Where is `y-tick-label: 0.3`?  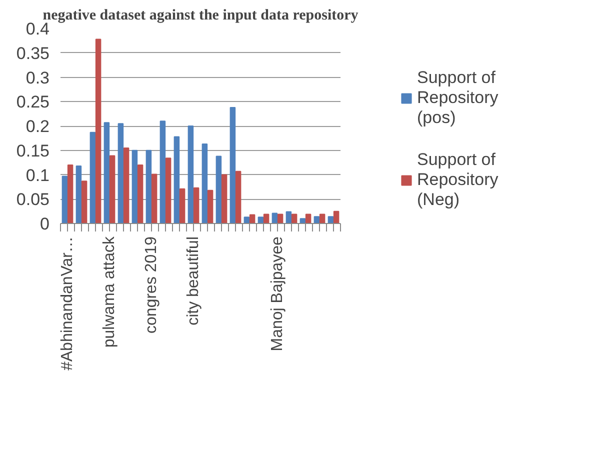 y-tick-label: 0.3 is located at coordinates (38, 78).